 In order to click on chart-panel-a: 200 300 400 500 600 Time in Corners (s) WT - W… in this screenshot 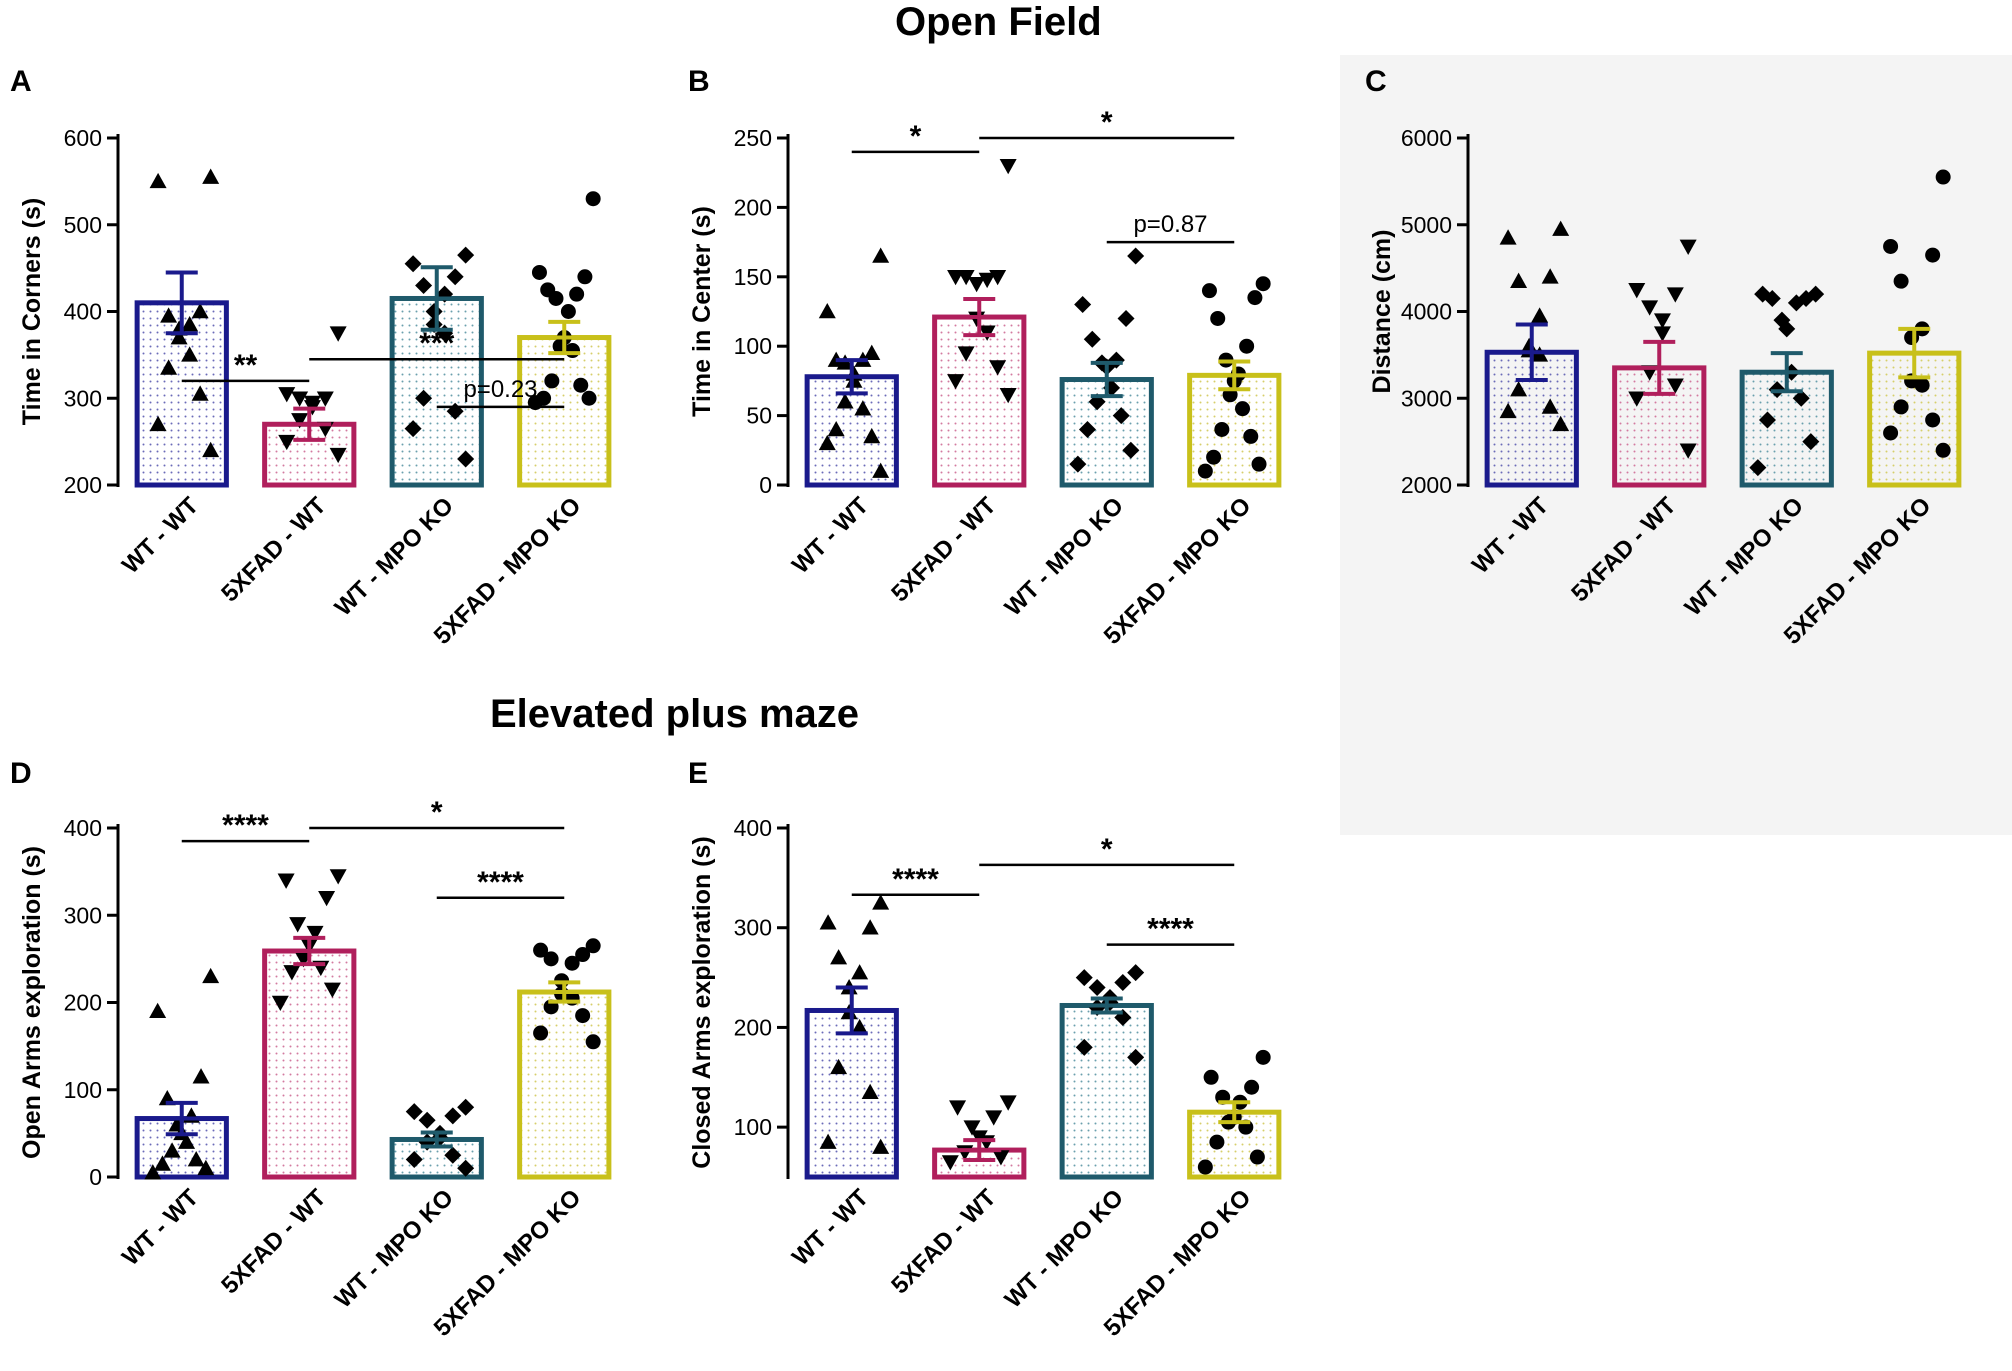, I will do `click(315, 387)`.